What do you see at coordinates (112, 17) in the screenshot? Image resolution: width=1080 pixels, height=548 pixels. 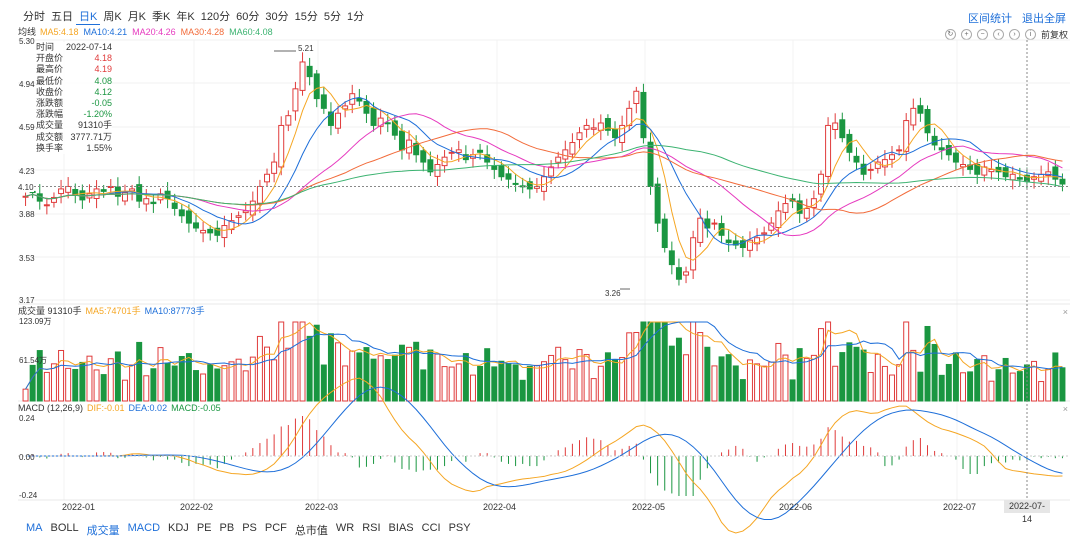 I see `period-tab: 周K` at bounding box center [112, 17].